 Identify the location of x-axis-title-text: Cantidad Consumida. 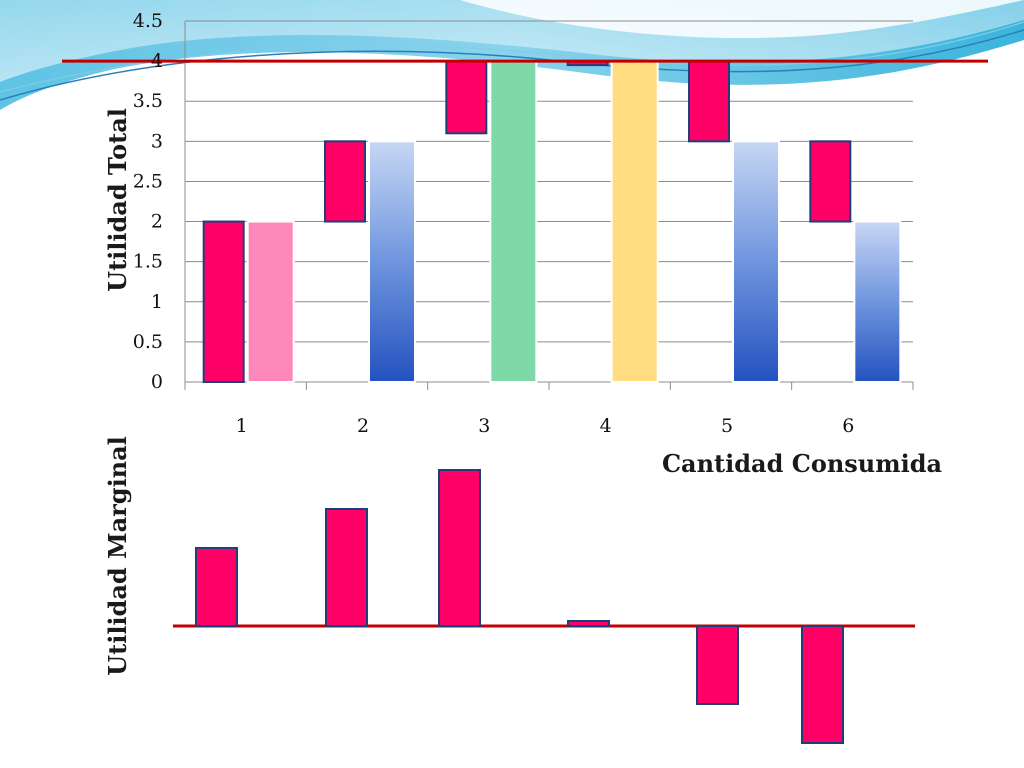
(802, 463).